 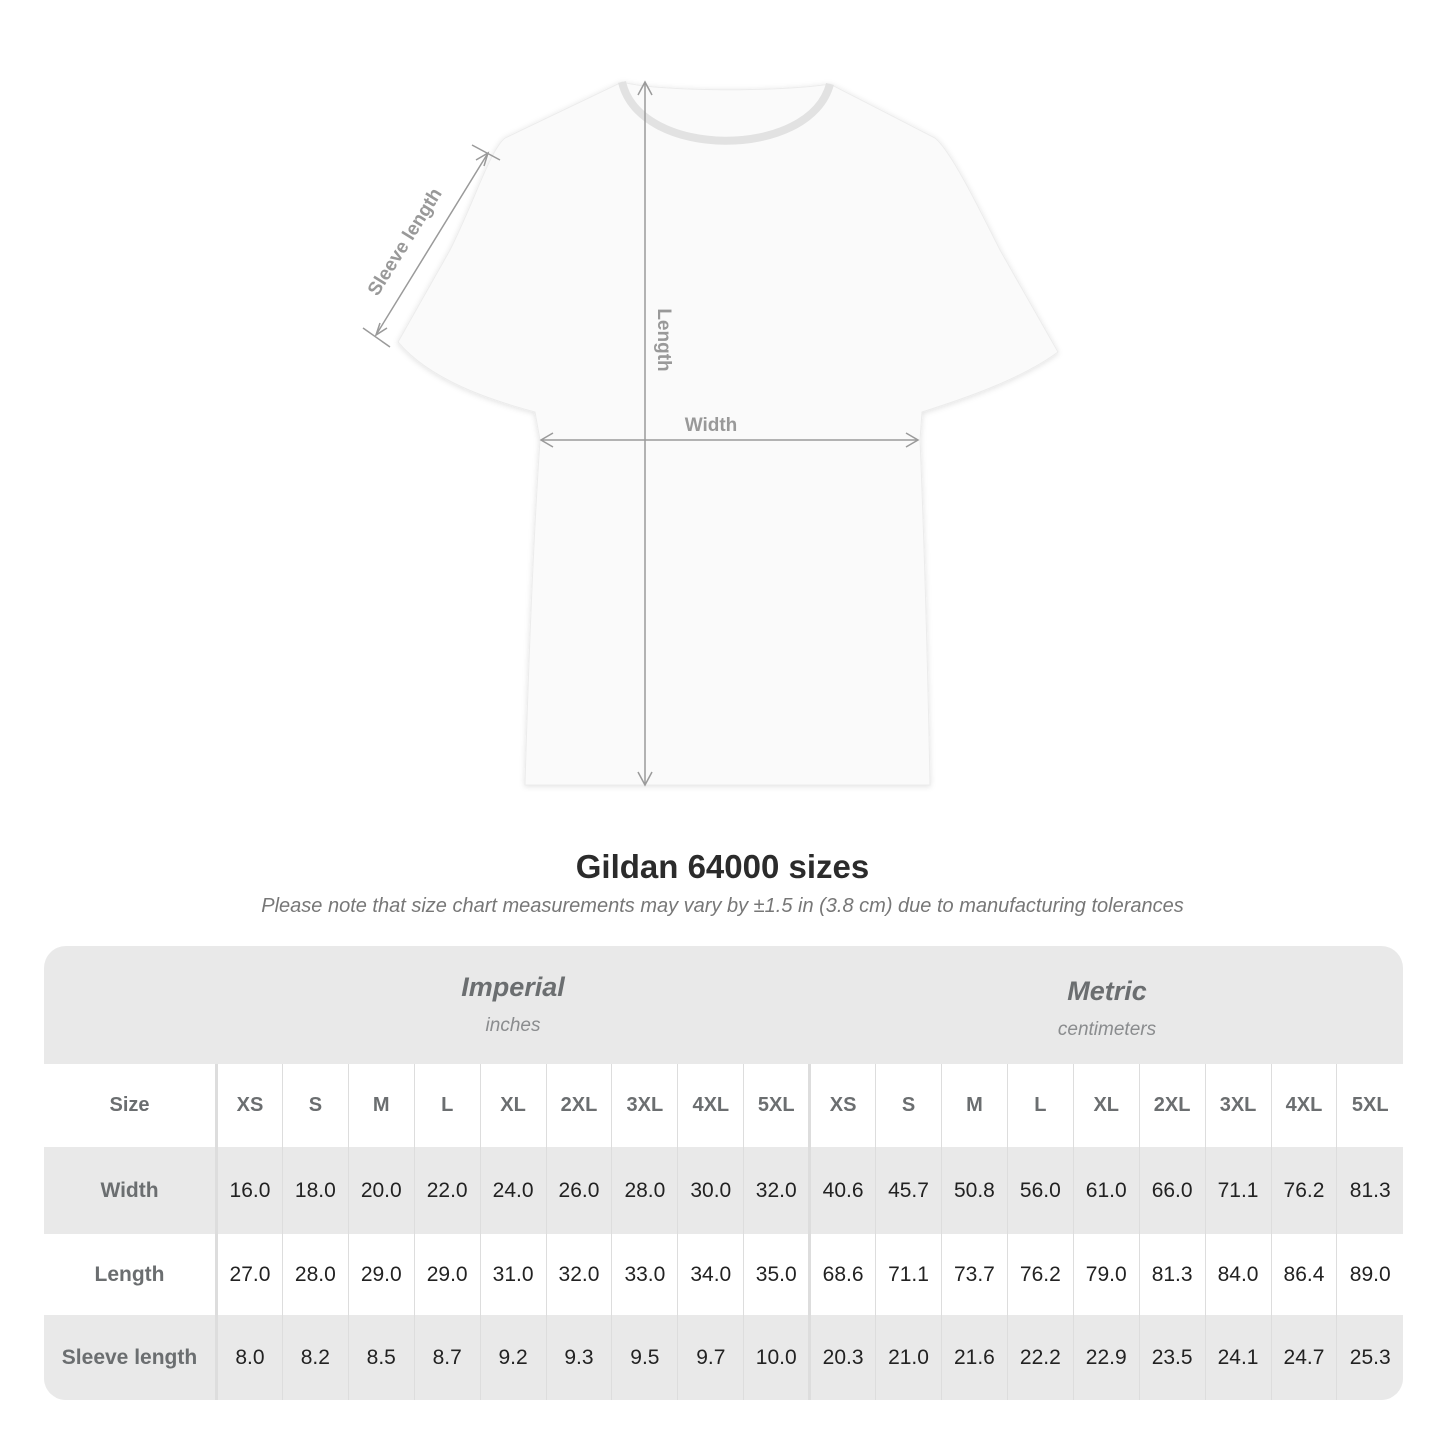 I want to click on collar, so click(x=726, y=112).